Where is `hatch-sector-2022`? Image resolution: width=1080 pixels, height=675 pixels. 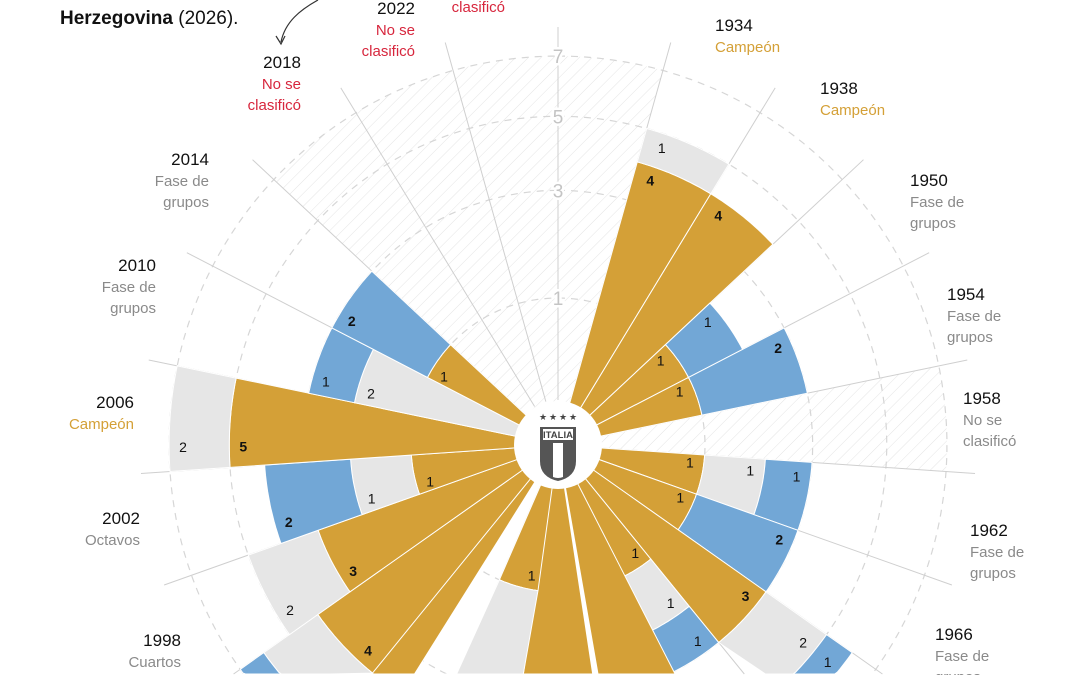
hatch-sector-2022 is located at coordinates (456, 257).